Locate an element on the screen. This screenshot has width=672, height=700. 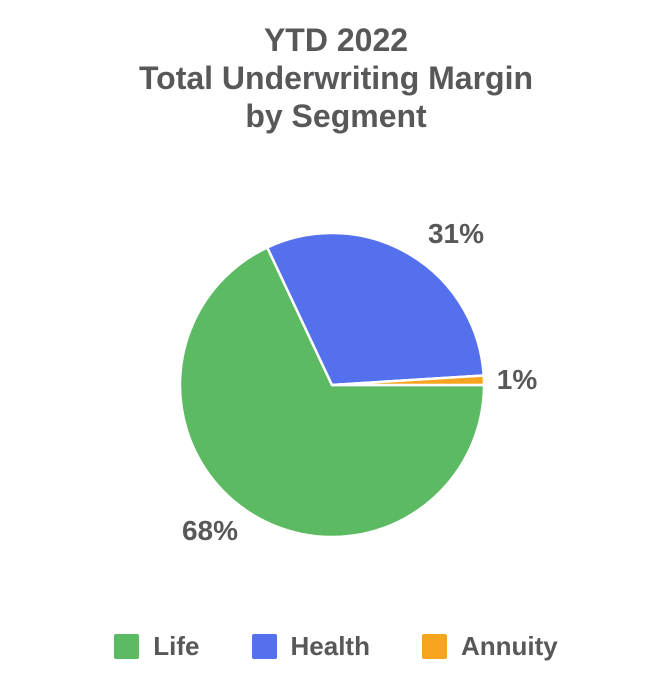
pie-slice-annuity is located at coordinates (408, 380).